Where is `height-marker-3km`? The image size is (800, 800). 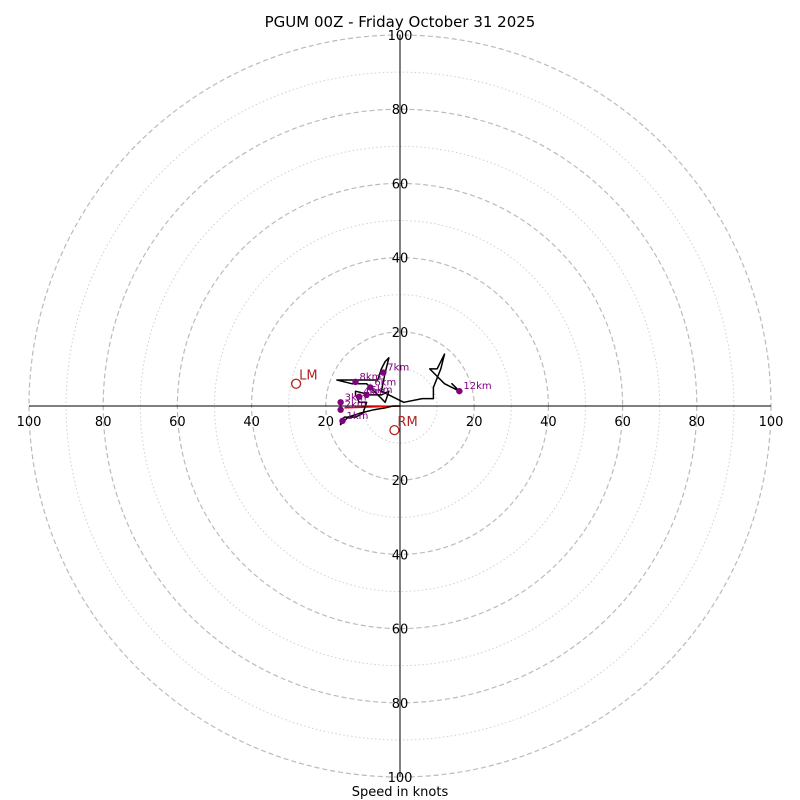
height-marker-3km is located at coordinates (340, 402).